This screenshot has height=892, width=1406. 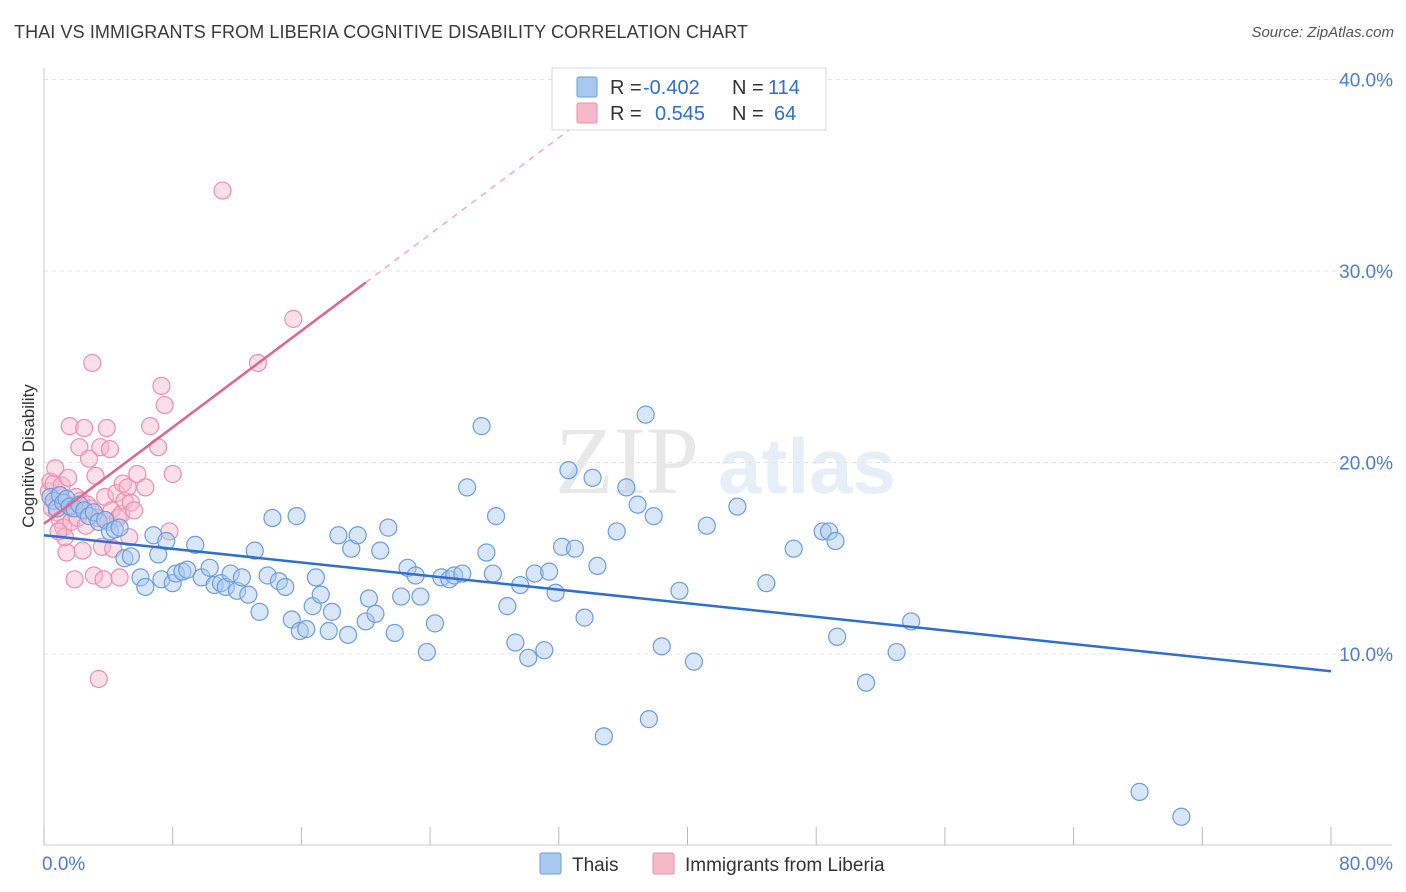 I want to click on bottom-legend-swatch-liberia, so click(x=663, y=863).